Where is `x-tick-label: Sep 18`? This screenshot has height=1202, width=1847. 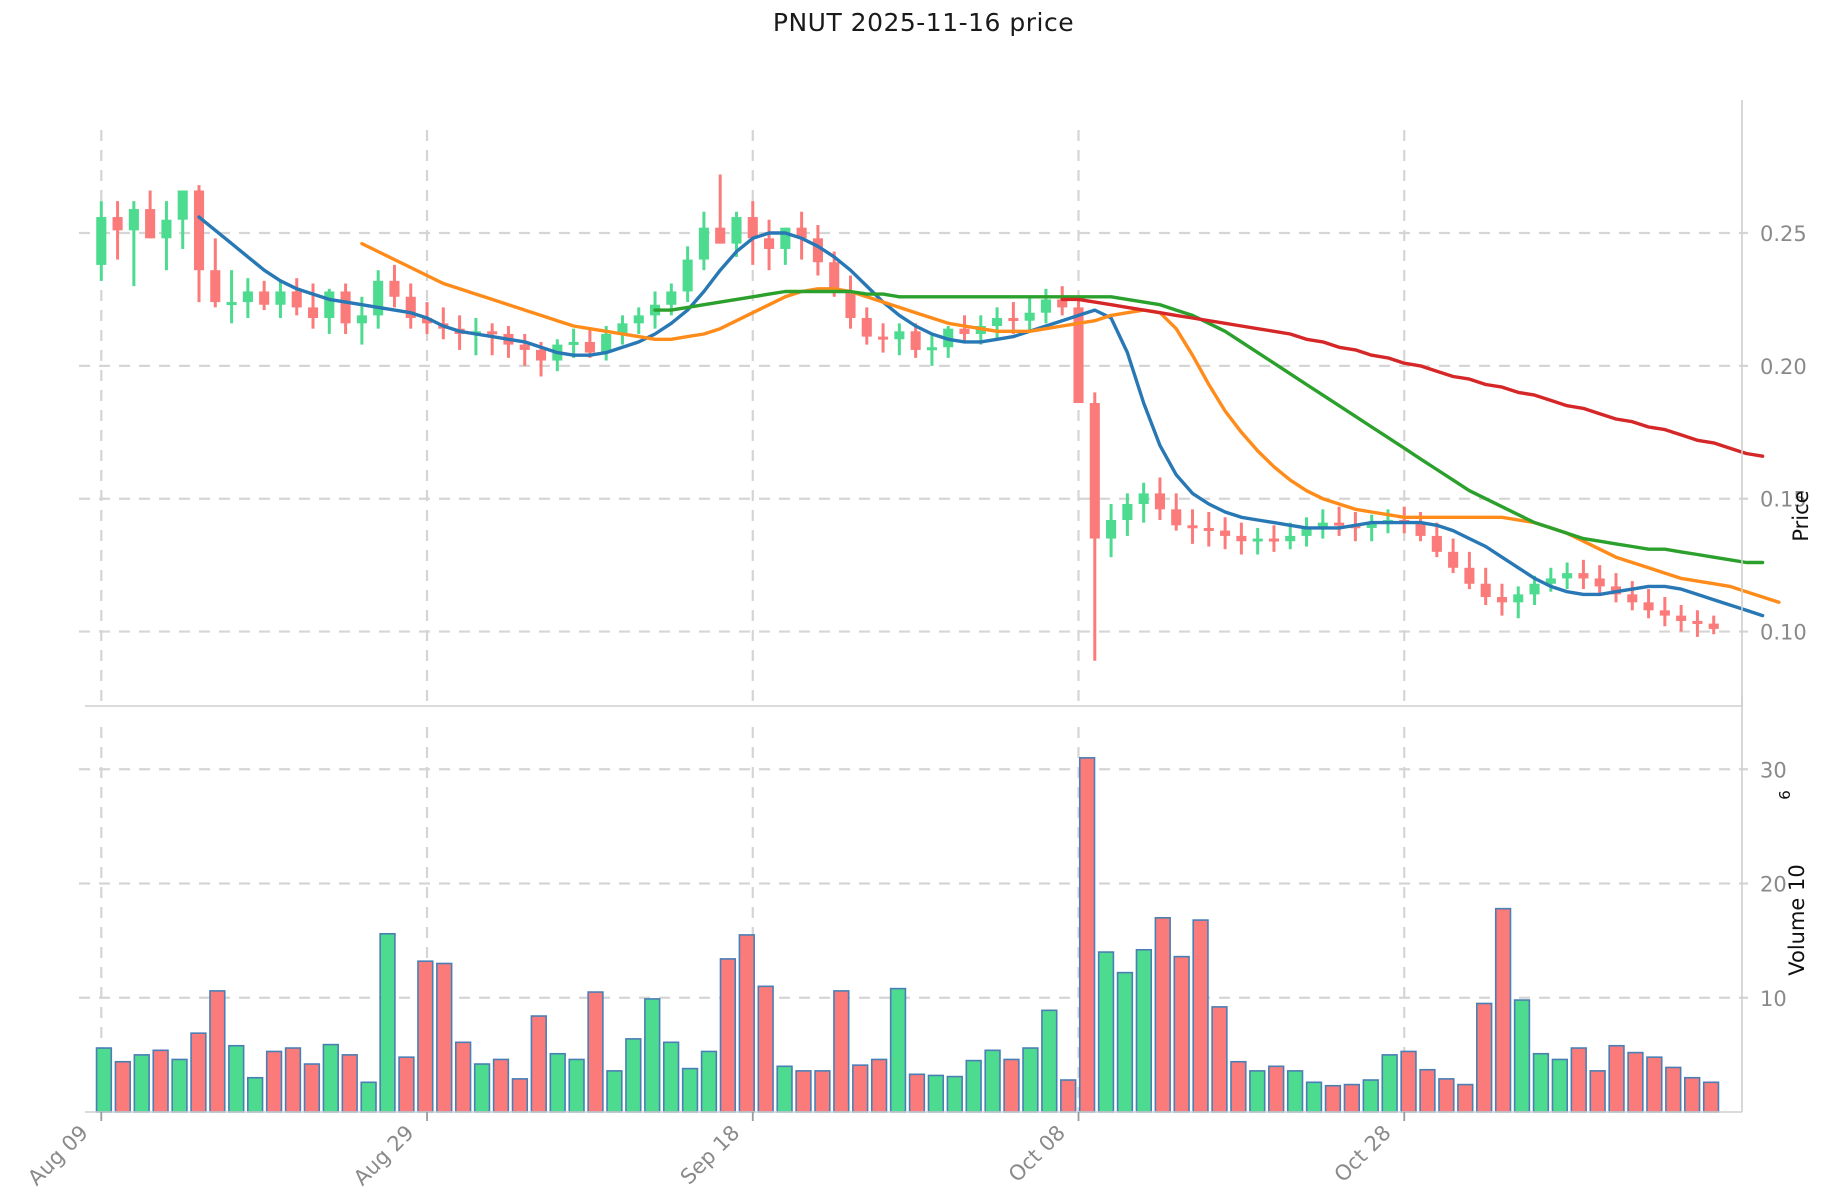 x-tick-label: Sep 18 is located at coordinates (710, 1155).